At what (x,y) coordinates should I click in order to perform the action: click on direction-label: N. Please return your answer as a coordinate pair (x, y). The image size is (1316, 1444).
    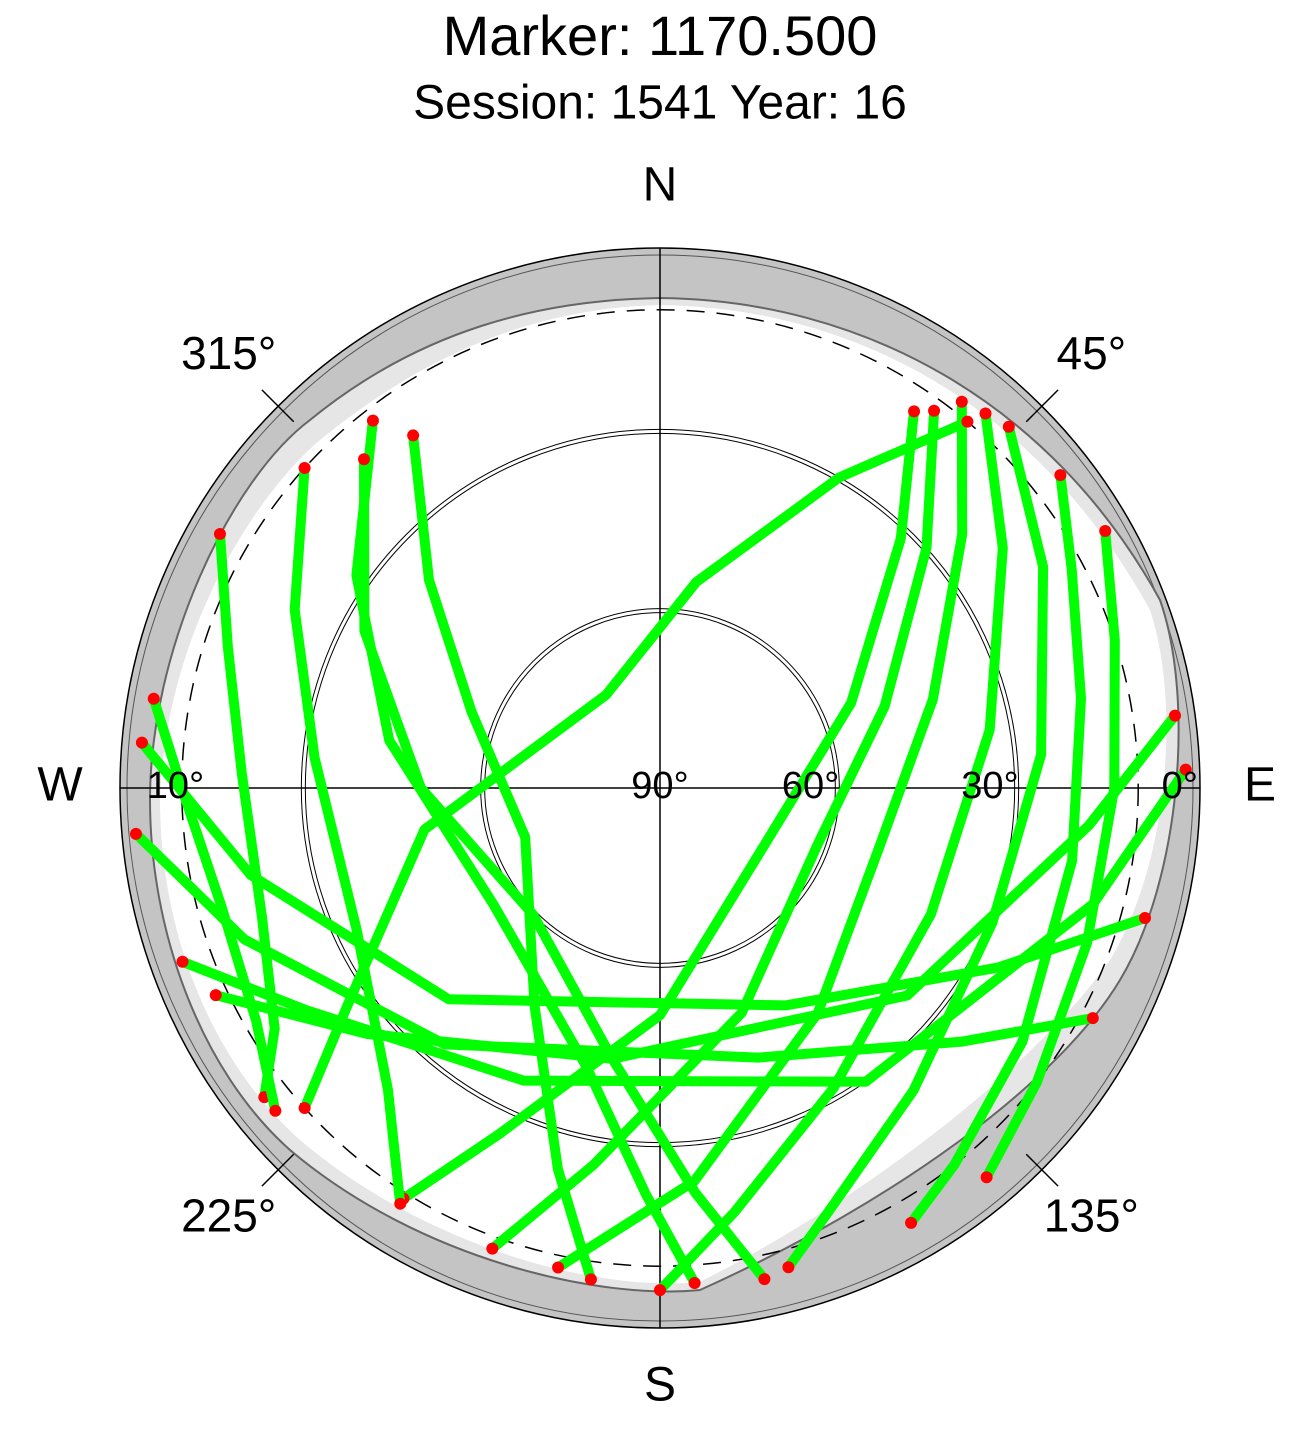
    Looking at the image, I should click on (660, 185).